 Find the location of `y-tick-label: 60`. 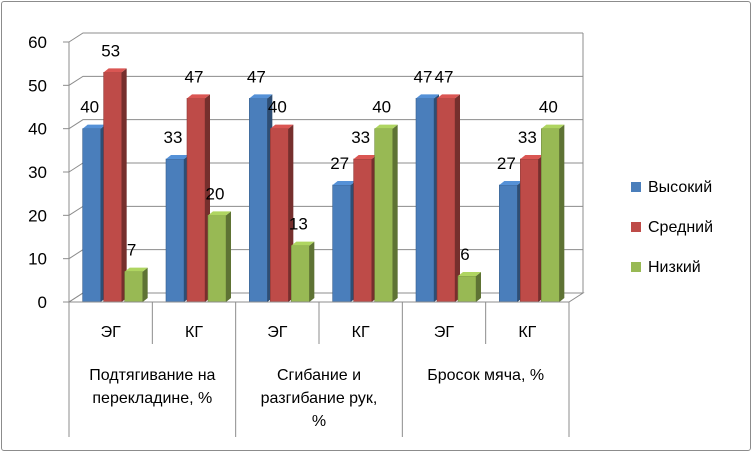

y-tick-label: 60 is located at coordinates (37, 42).